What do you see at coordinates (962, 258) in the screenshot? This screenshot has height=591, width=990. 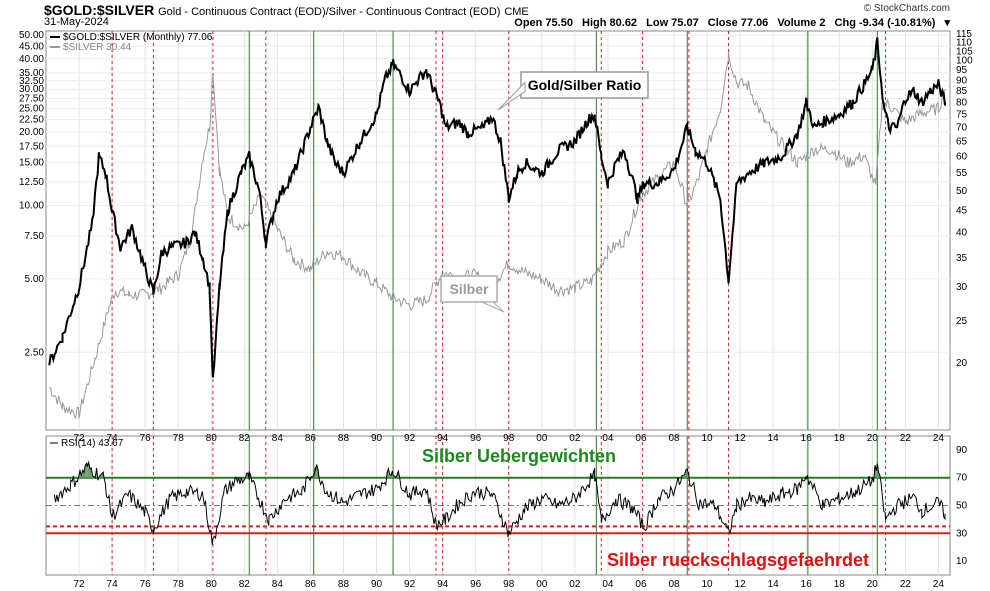 I see `right-y-tick-label: 35` at bounding box center [962, 258].